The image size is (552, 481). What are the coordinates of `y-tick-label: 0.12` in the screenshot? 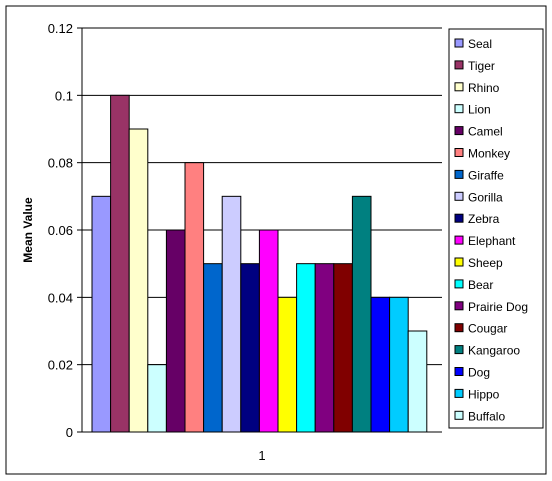 It's located at (60, 28).